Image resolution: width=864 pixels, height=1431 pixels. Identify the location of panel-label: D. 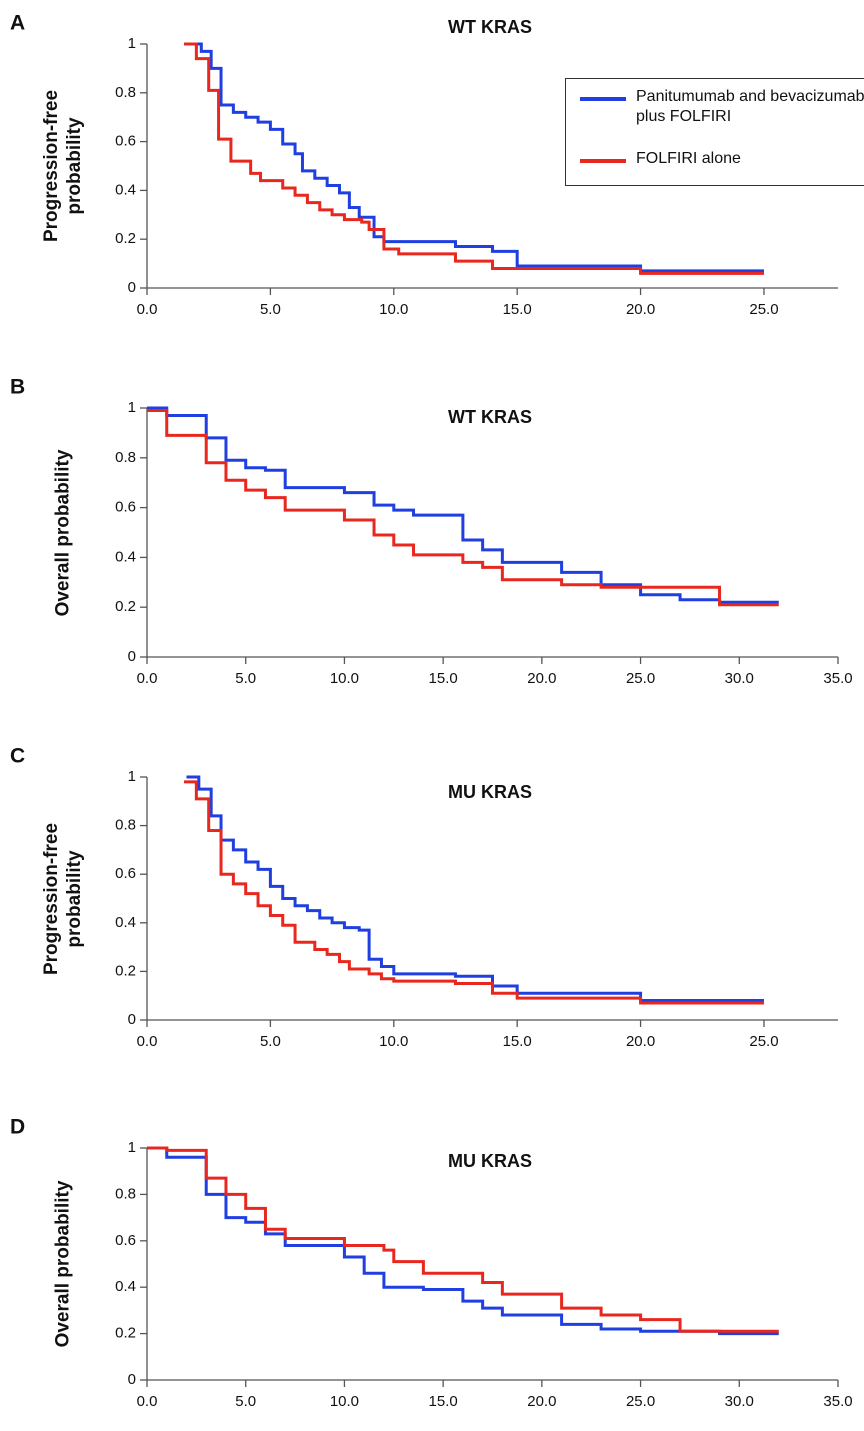
(17, 1127).